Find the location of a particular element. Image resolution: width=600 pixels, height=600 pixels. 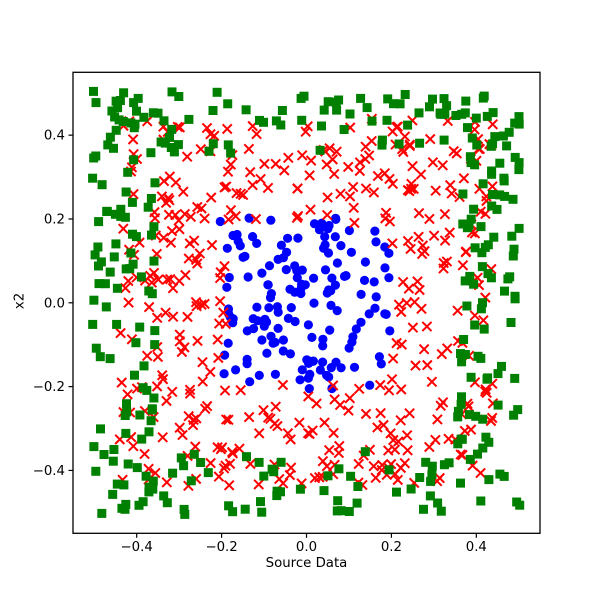

x-axis-ticks: −0.4 −0.2 0.0 0.2 0.4 is located at coordinates (304, 544).